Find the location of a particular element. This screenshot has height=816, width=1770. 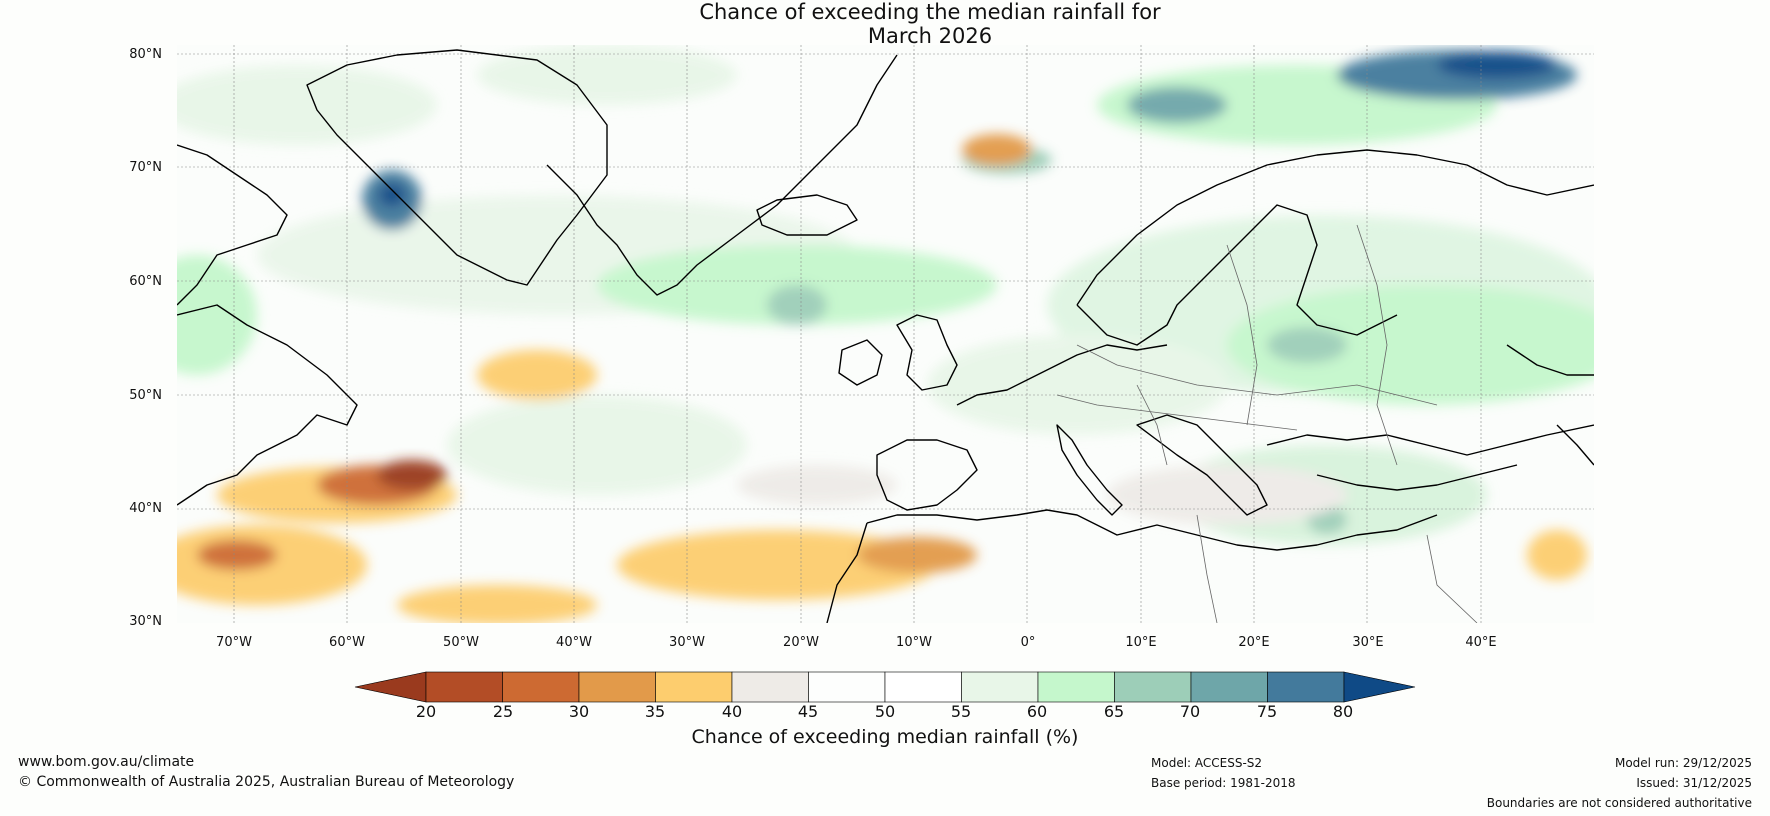

lat-label-60n: 60°N is located at coordinates (145, 281).